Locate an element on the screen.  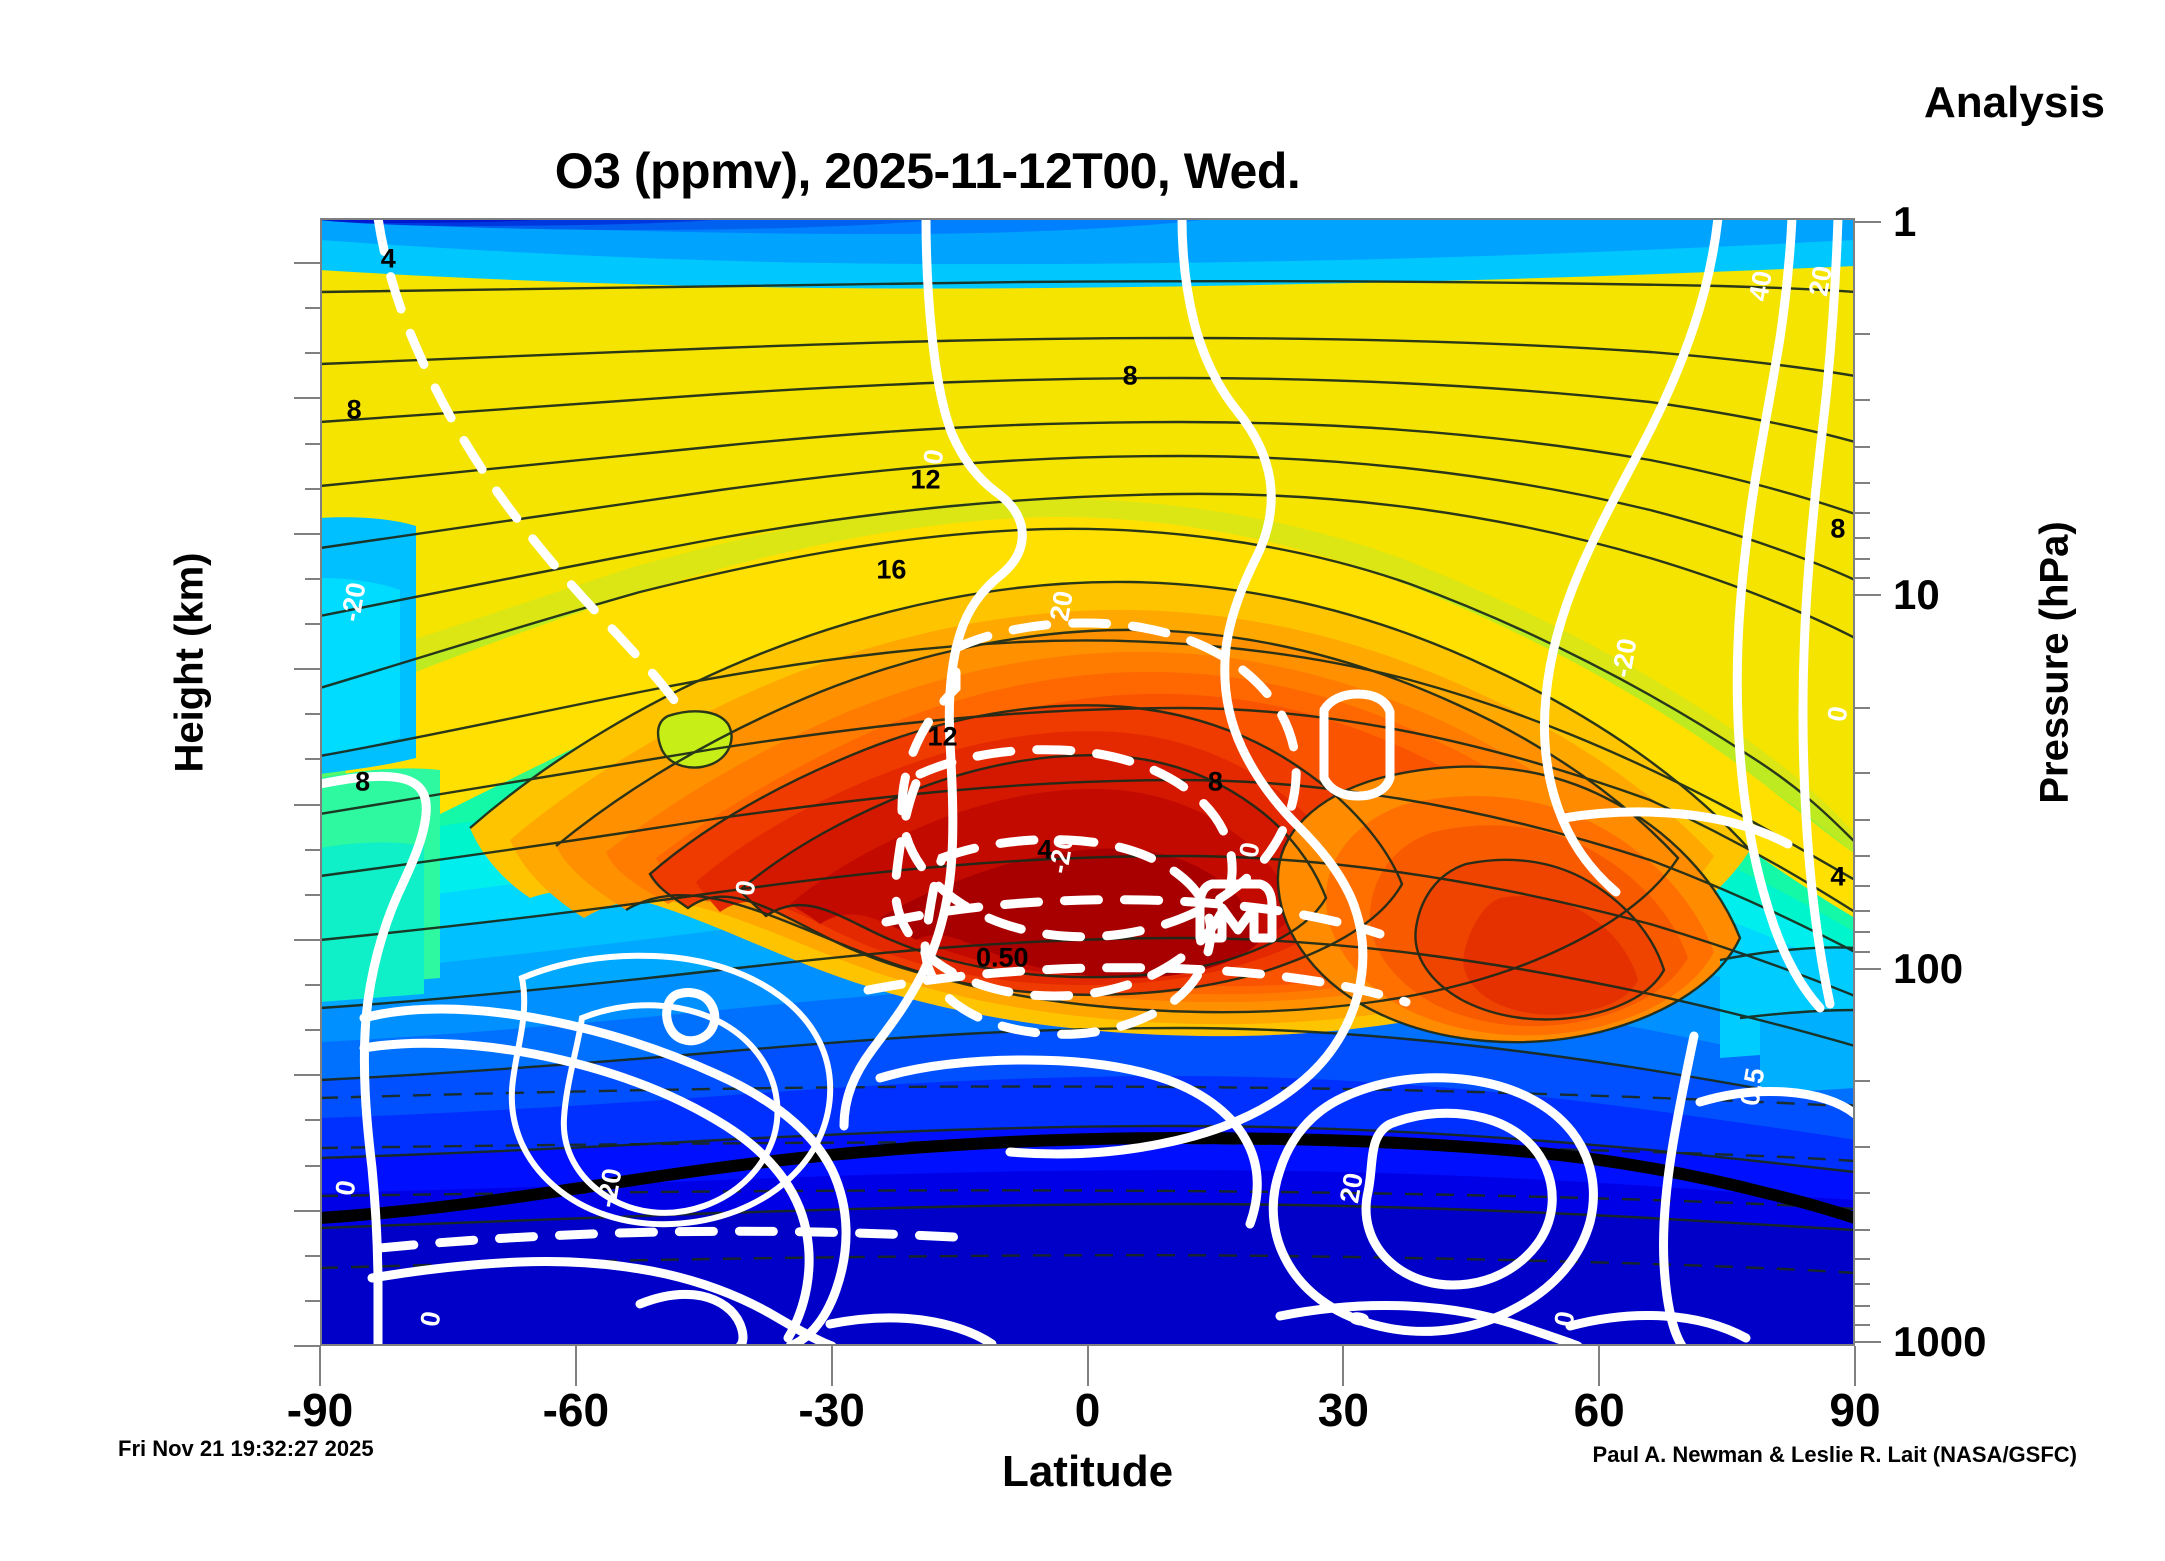
x-tick-label: -30 is located at coordinates (831, 1410).